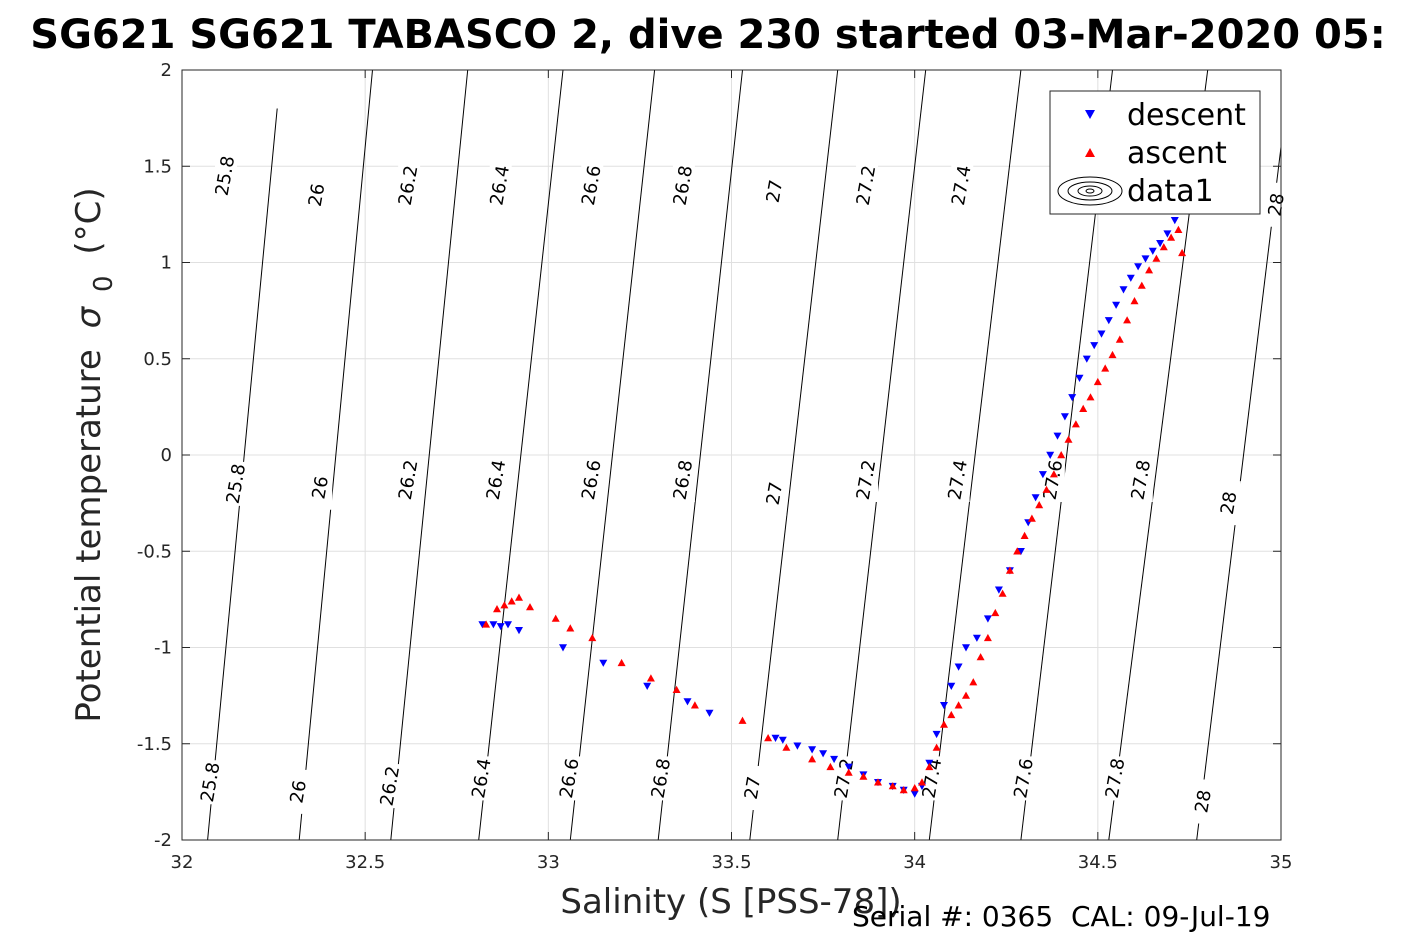 The image size is (1417, 945). I want to click on serial-label: Serial #: 0365, so click(953, 916).